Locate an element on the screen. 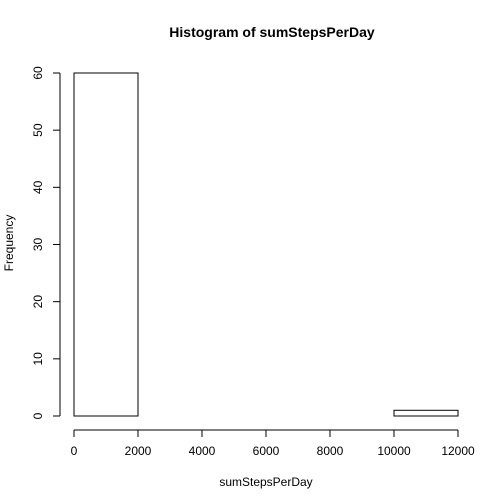 This screenshot has height=504, width=504. y-tick-label-5: 50 is located at coordinates (38, 130).